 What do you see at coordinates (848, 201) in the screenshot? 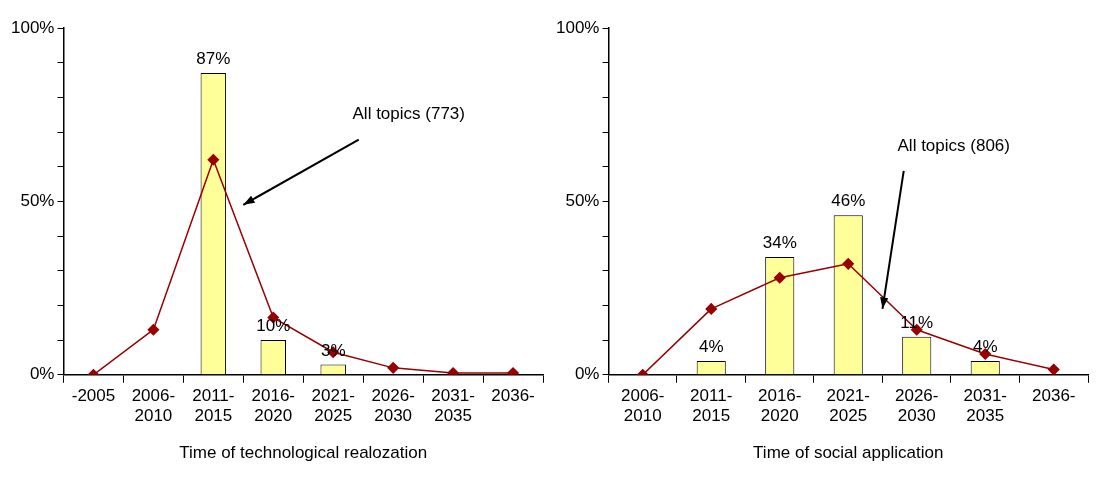
I see `data-label: 46%` at bounding box center [848, 201].